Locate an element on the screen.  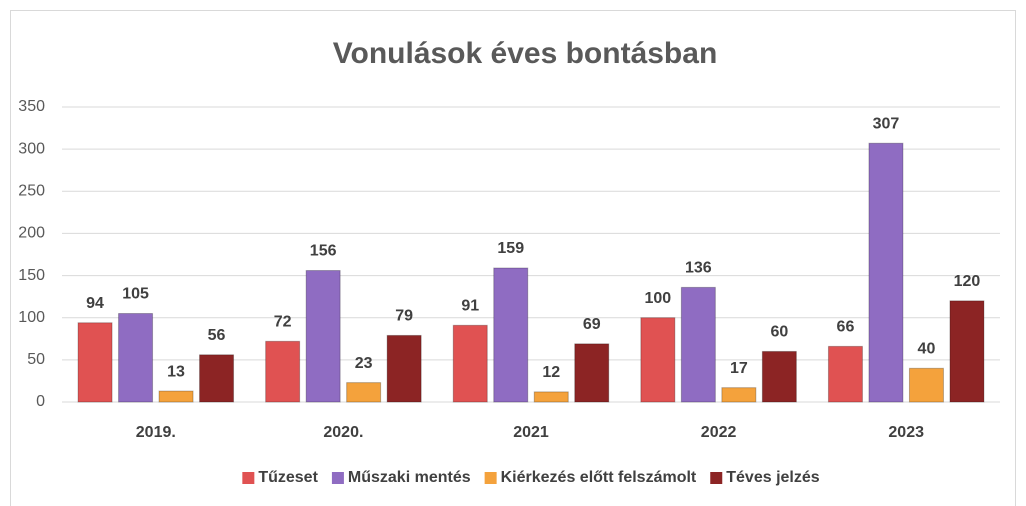
chart-title: Vonulások éves bontásban is located at coordinates (525, 53).